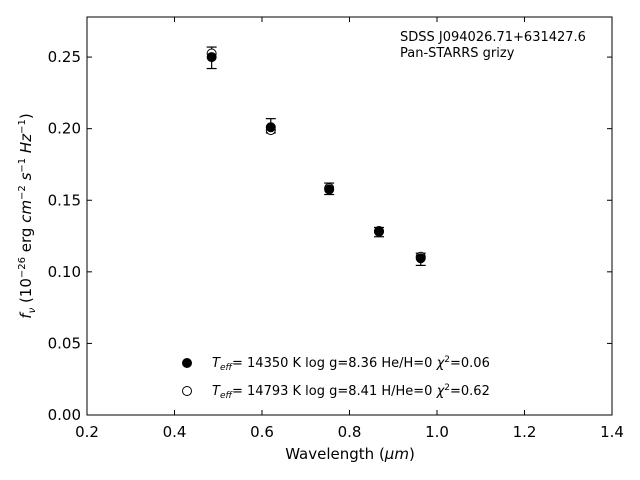  I want to click on annotation-line-2: Pan-STARRS grizy, so click(457, 53).